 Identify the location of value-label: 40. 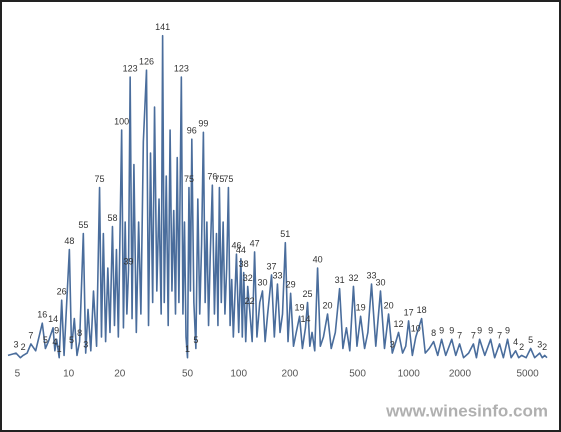
(318, 259).